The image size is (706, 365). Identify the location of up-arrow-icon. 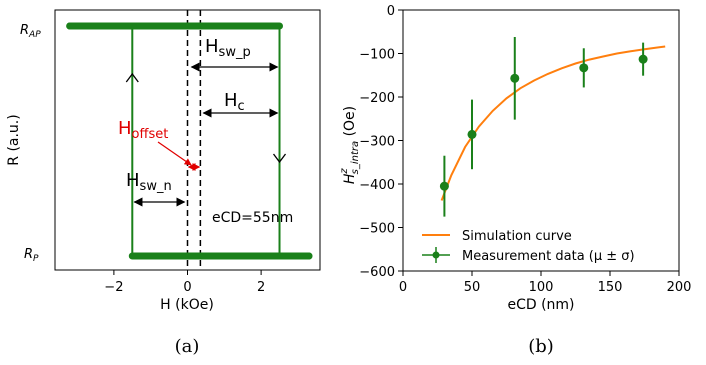
(132, 77).